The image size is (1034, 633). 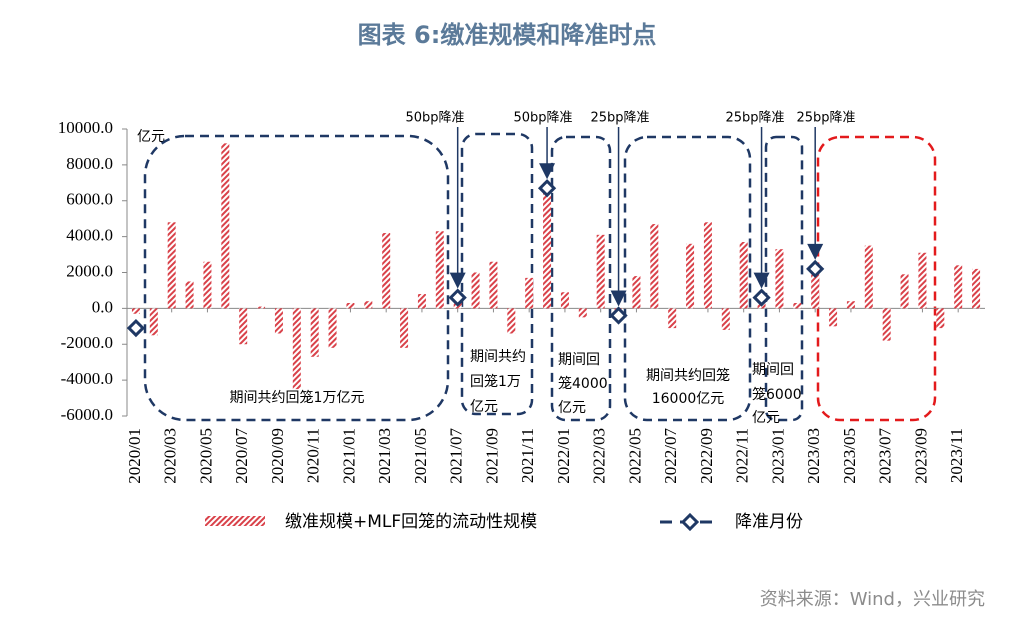 I want to click on x-tick-label: 2023/09, so click(x=920, y=456).